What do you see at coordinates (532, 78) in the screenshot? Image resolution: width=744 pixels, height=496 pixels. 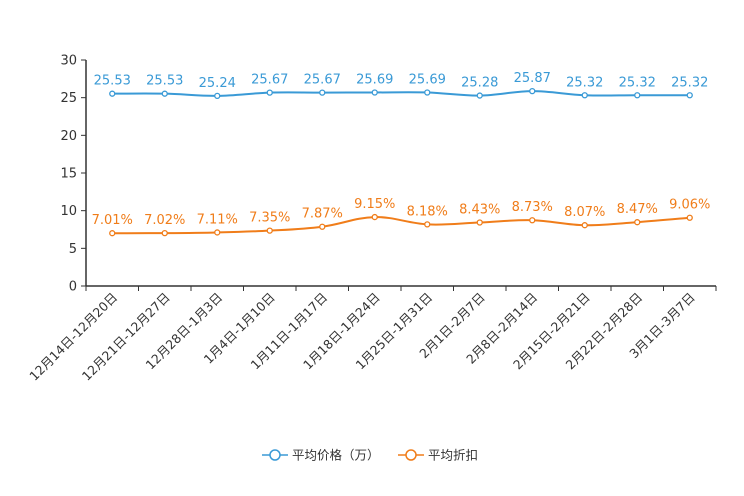 I see `data-label: 25.87` at bounding box center [532, 78].